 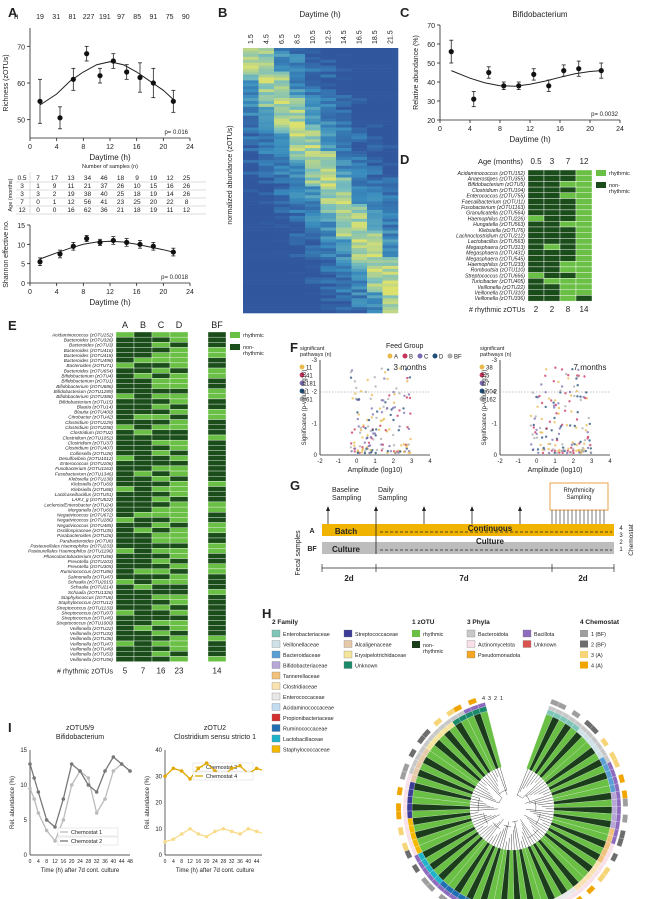 What do you see at coordinates (223, 776) in the screenshot?
I see `legend-box` at bounding box center [223, 776].